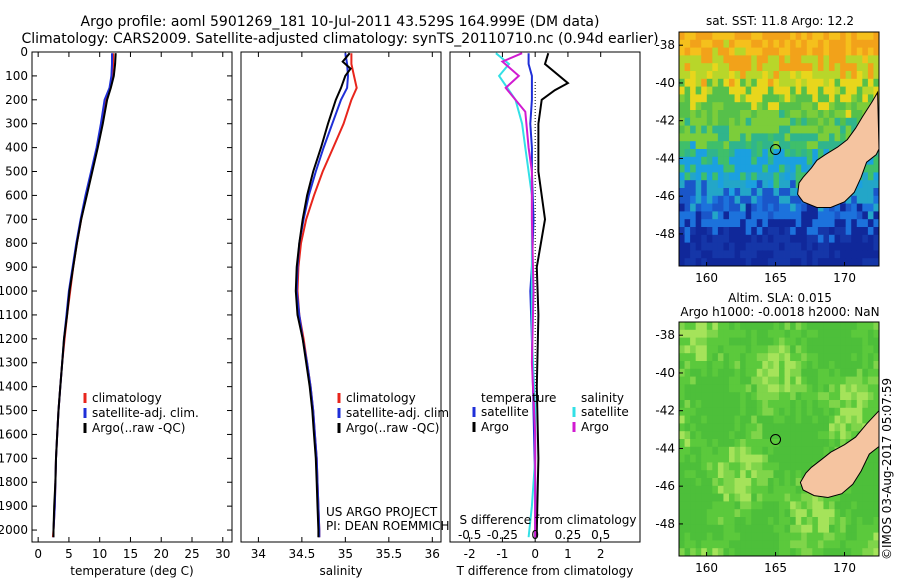 Image resolution: width=900 pixels, height=580 pixels. What do you see at coordinates (775, 568) in the screenshot?
I see `sla-xtick-label: 165` at bounding box center [775, 568].